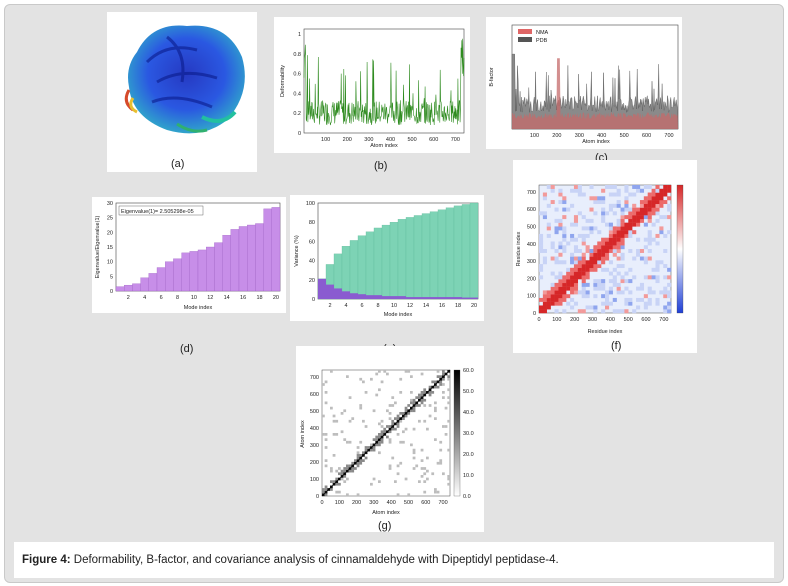 The height and width of the screenshot is (586, 788). I want to click on c-xtick: 200, so click(556, 136).